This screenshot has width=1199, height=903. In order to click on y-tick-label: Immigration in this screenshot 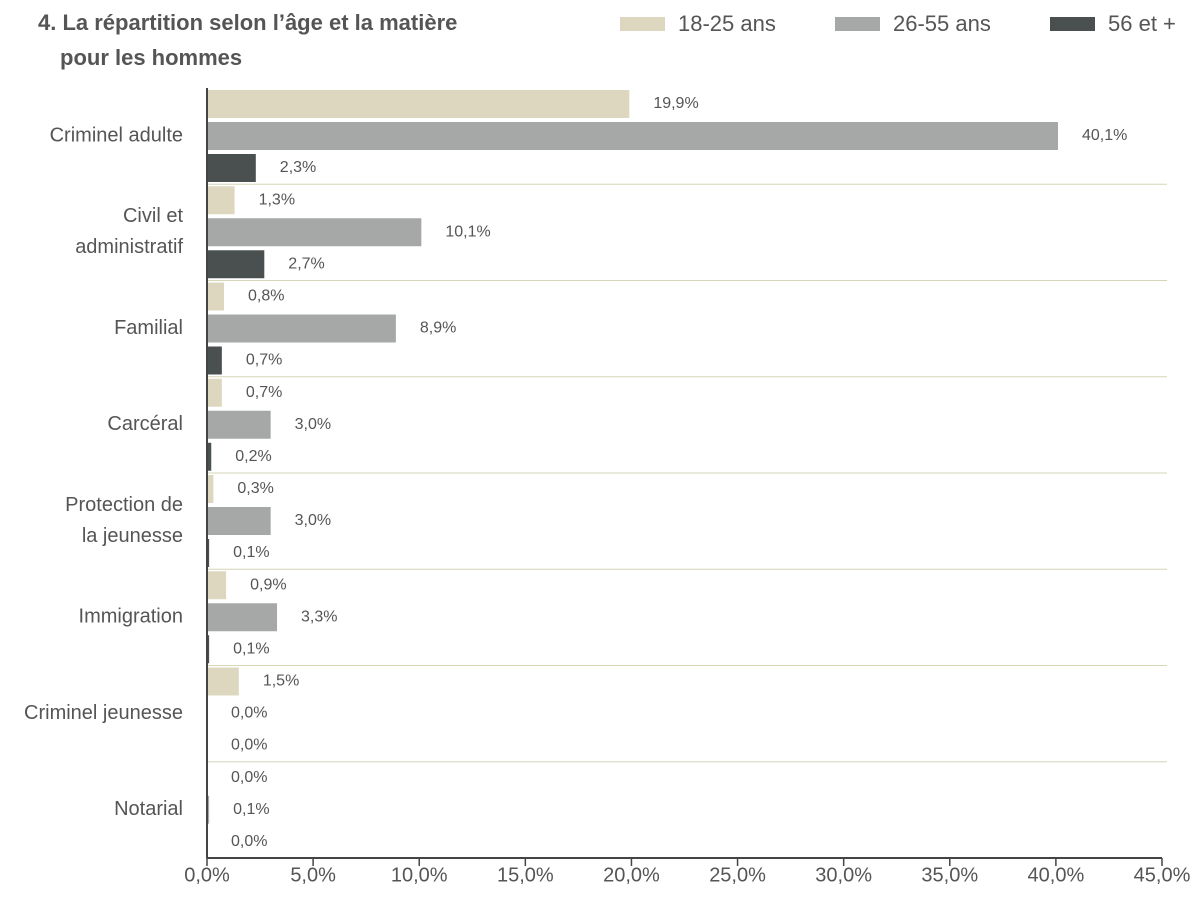, I will do `click(131, 617)`.